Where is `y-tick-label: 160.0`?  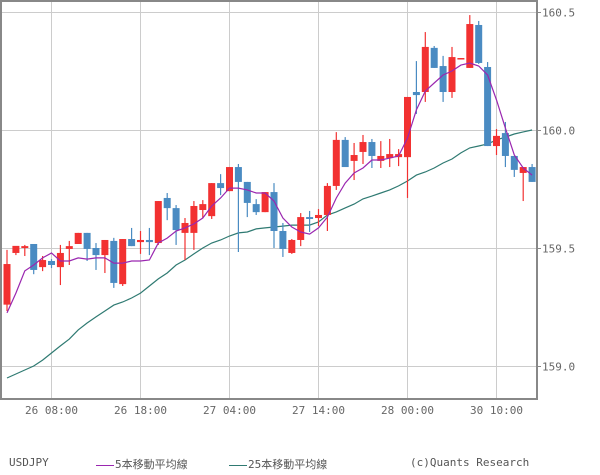
y-tick-label: 160.0 is located at coordinates (558, 131).